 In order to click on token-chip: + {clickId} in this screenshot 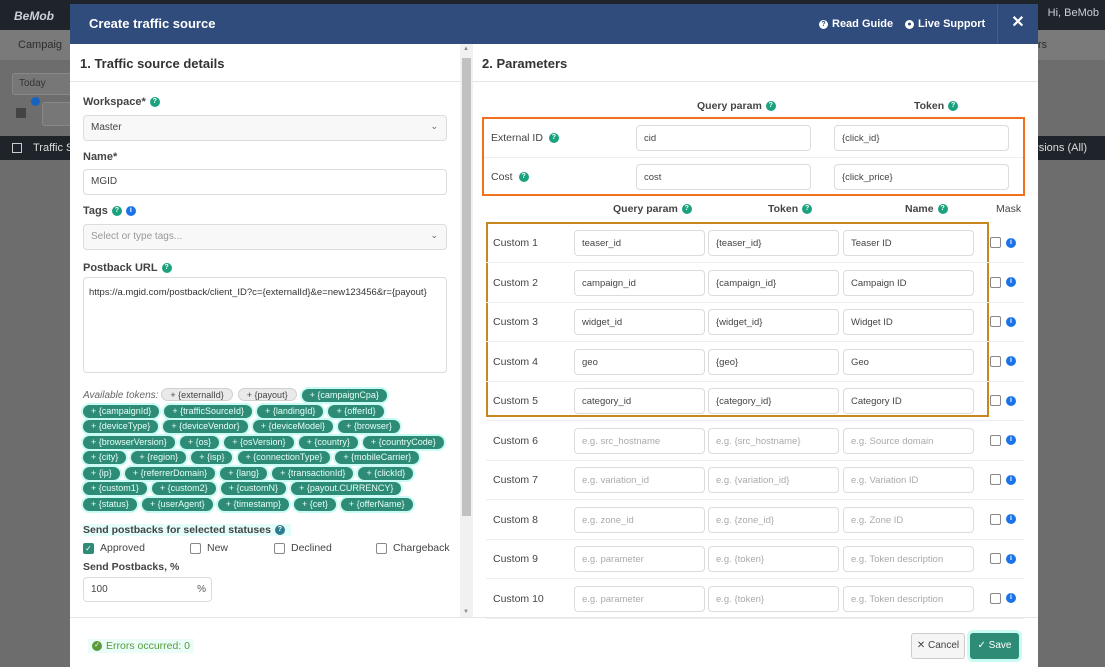, I will do `click(386, 473)`.